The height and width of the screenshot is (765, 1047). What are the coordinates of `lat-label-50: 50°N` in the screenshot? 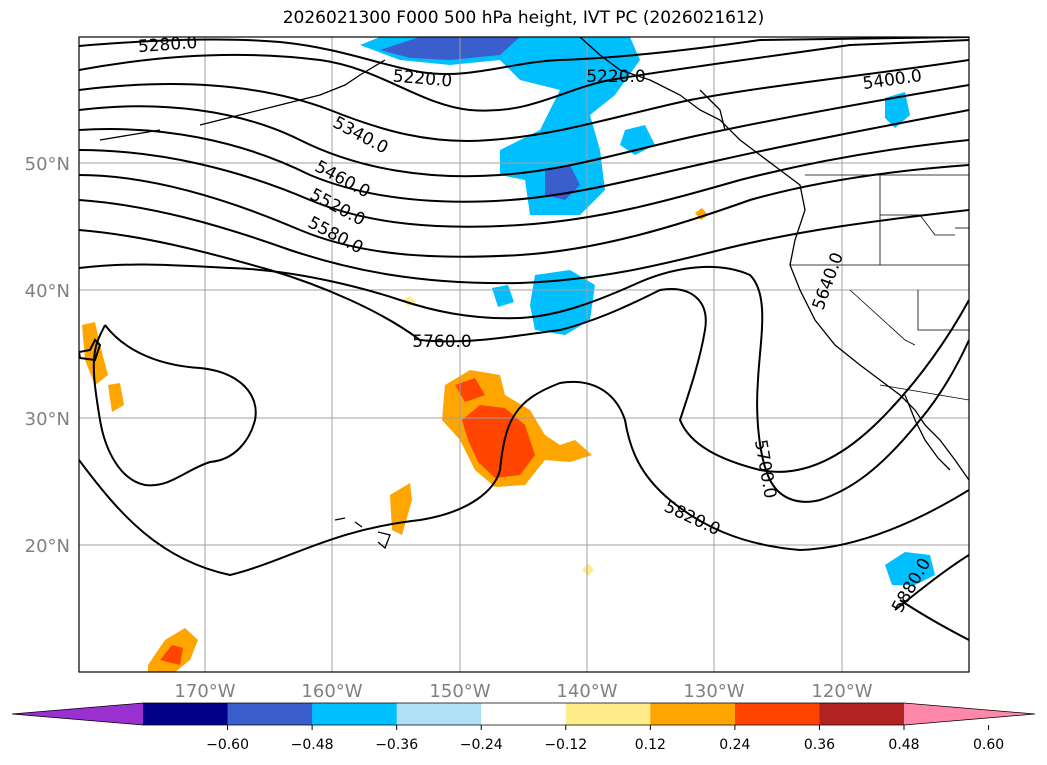 It's located at (47, 164).